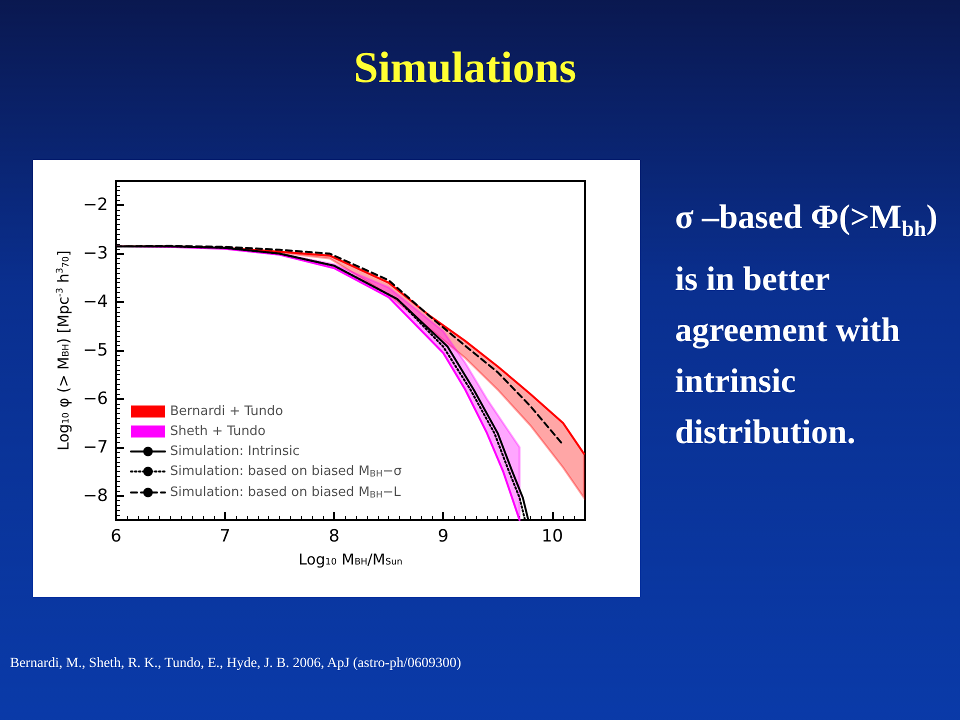 This screenshot has height=720, width=960. What do you see at coordinates (806, 325) in the screenshot?
I see `text: σ –based Φ(>M$_{bh}$) is in better agreement with intrinsic distribution.` at bounding box center [806, 325].